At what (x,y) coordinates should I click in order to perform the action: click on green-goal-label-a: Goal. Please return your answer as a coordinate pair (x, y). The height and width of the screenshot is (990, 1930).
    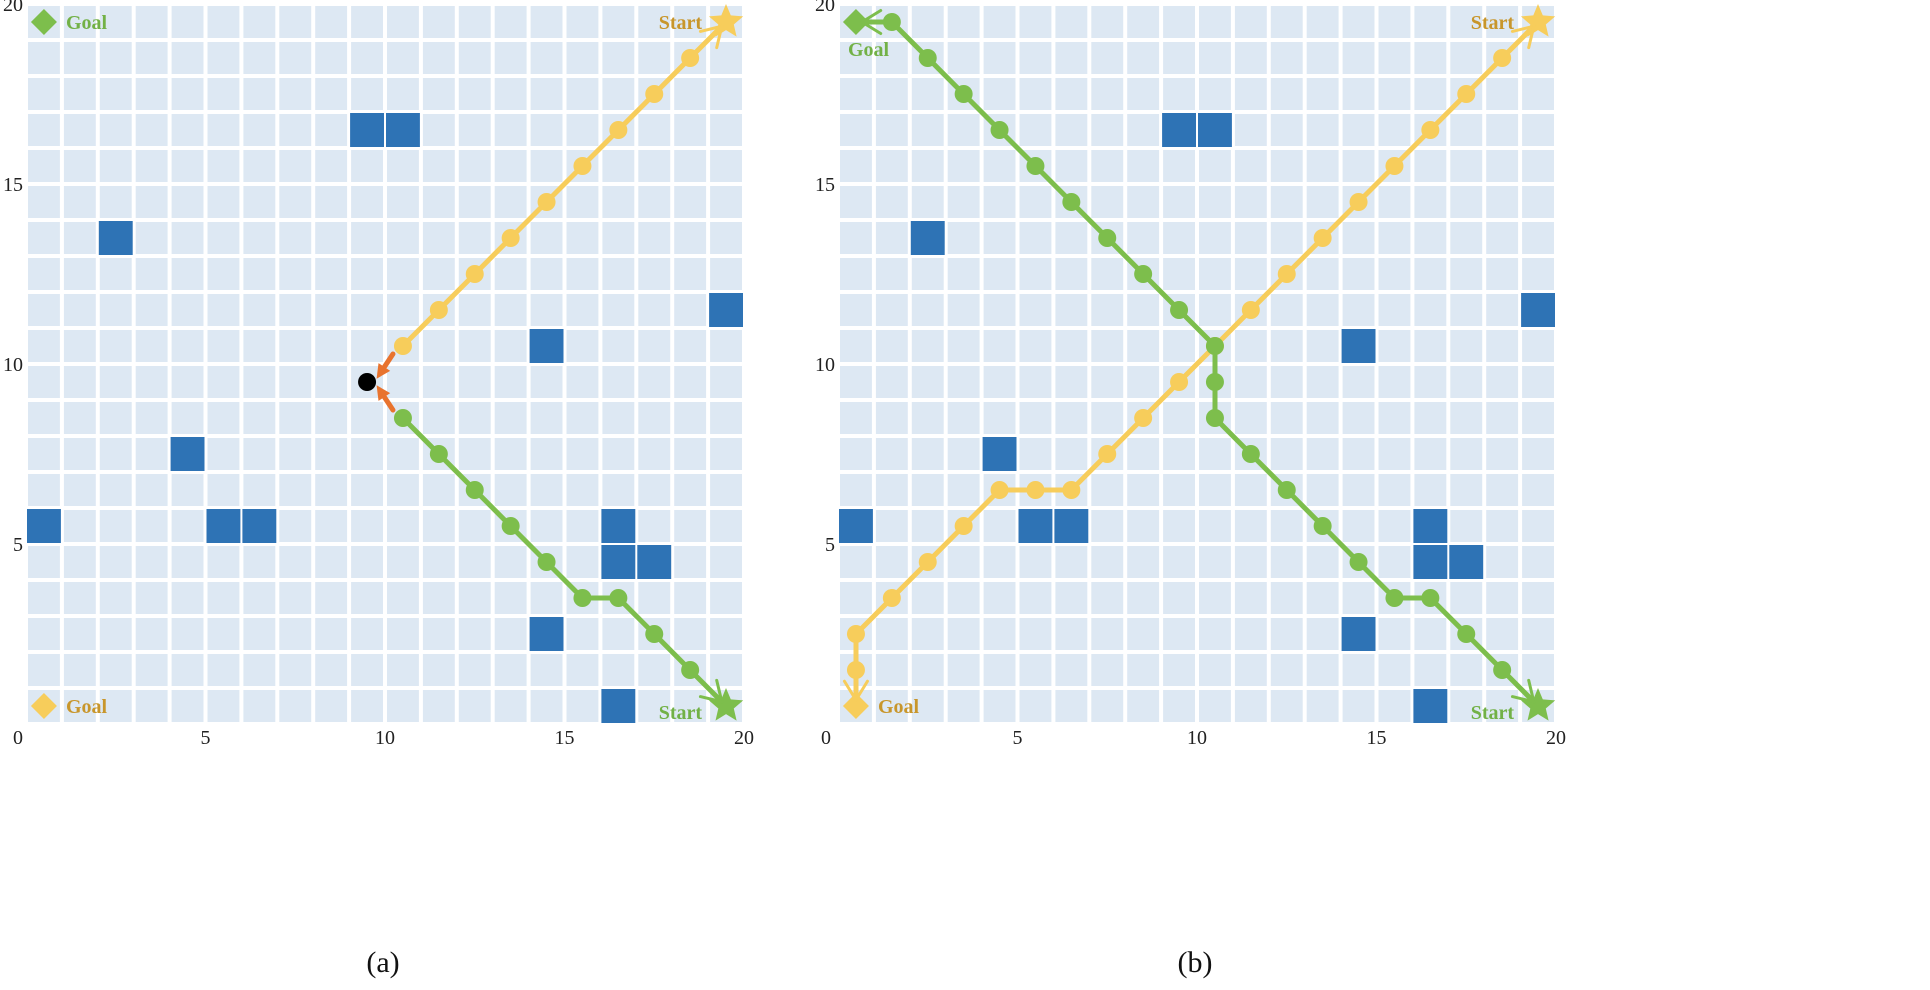
    Looking at the image, I should click on (87, 23).